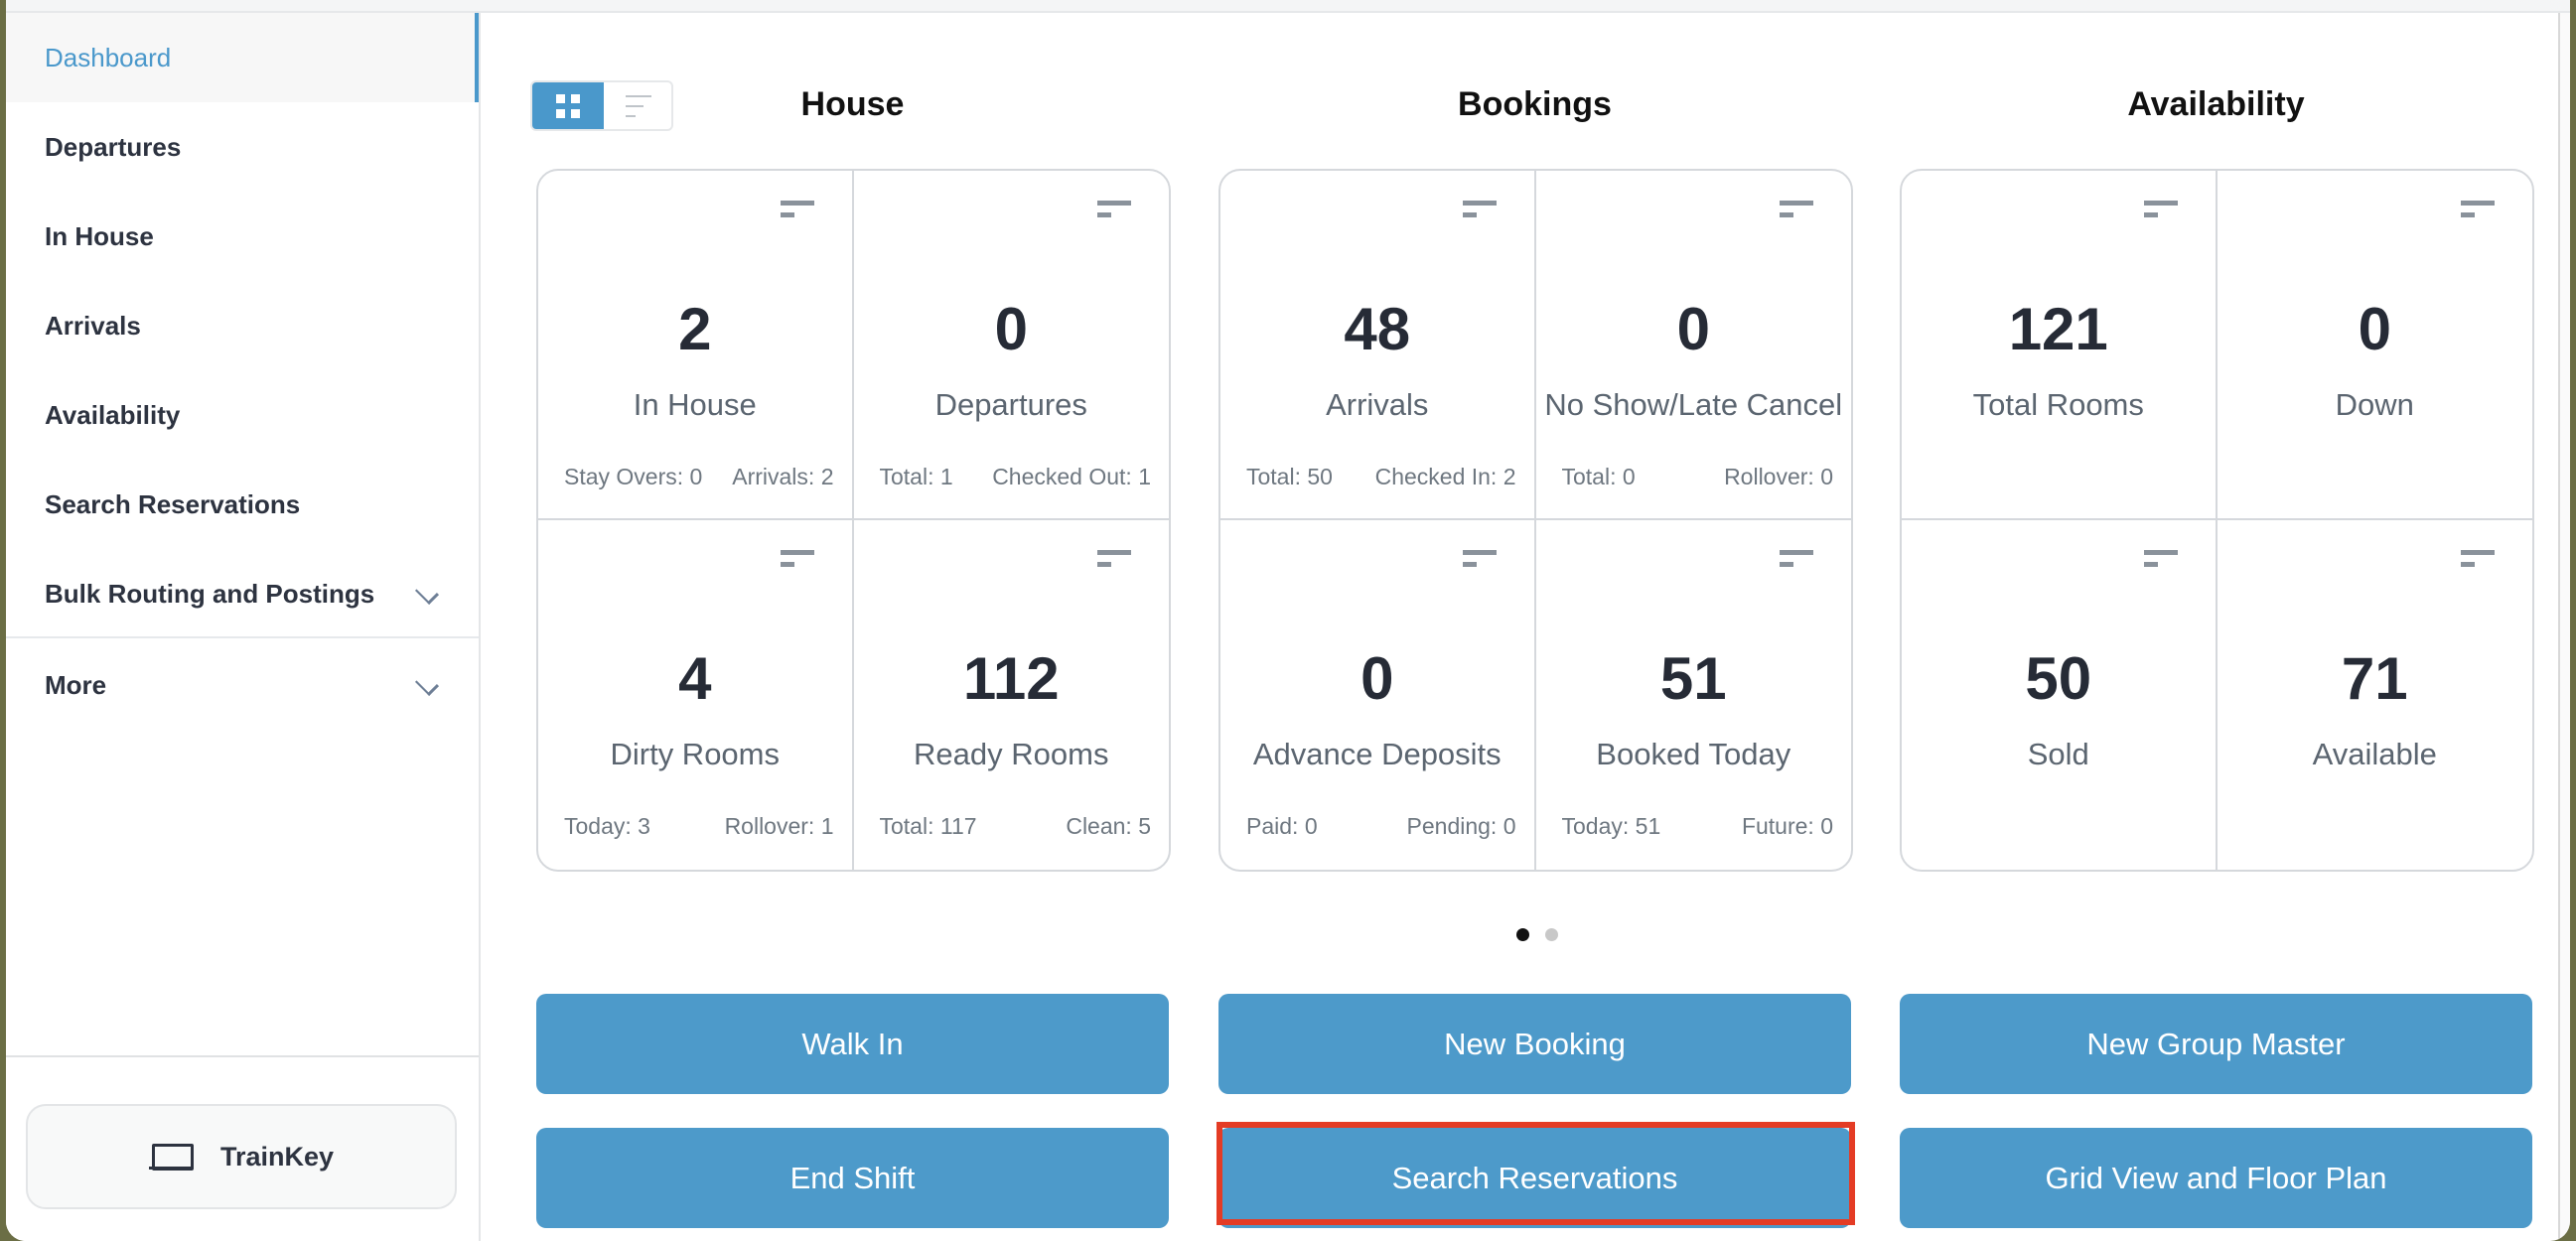 The width and height of the screenshot is (2576, 1241). I want to click on stat-tile: 121 Total Rooms, so click(2060, 345).